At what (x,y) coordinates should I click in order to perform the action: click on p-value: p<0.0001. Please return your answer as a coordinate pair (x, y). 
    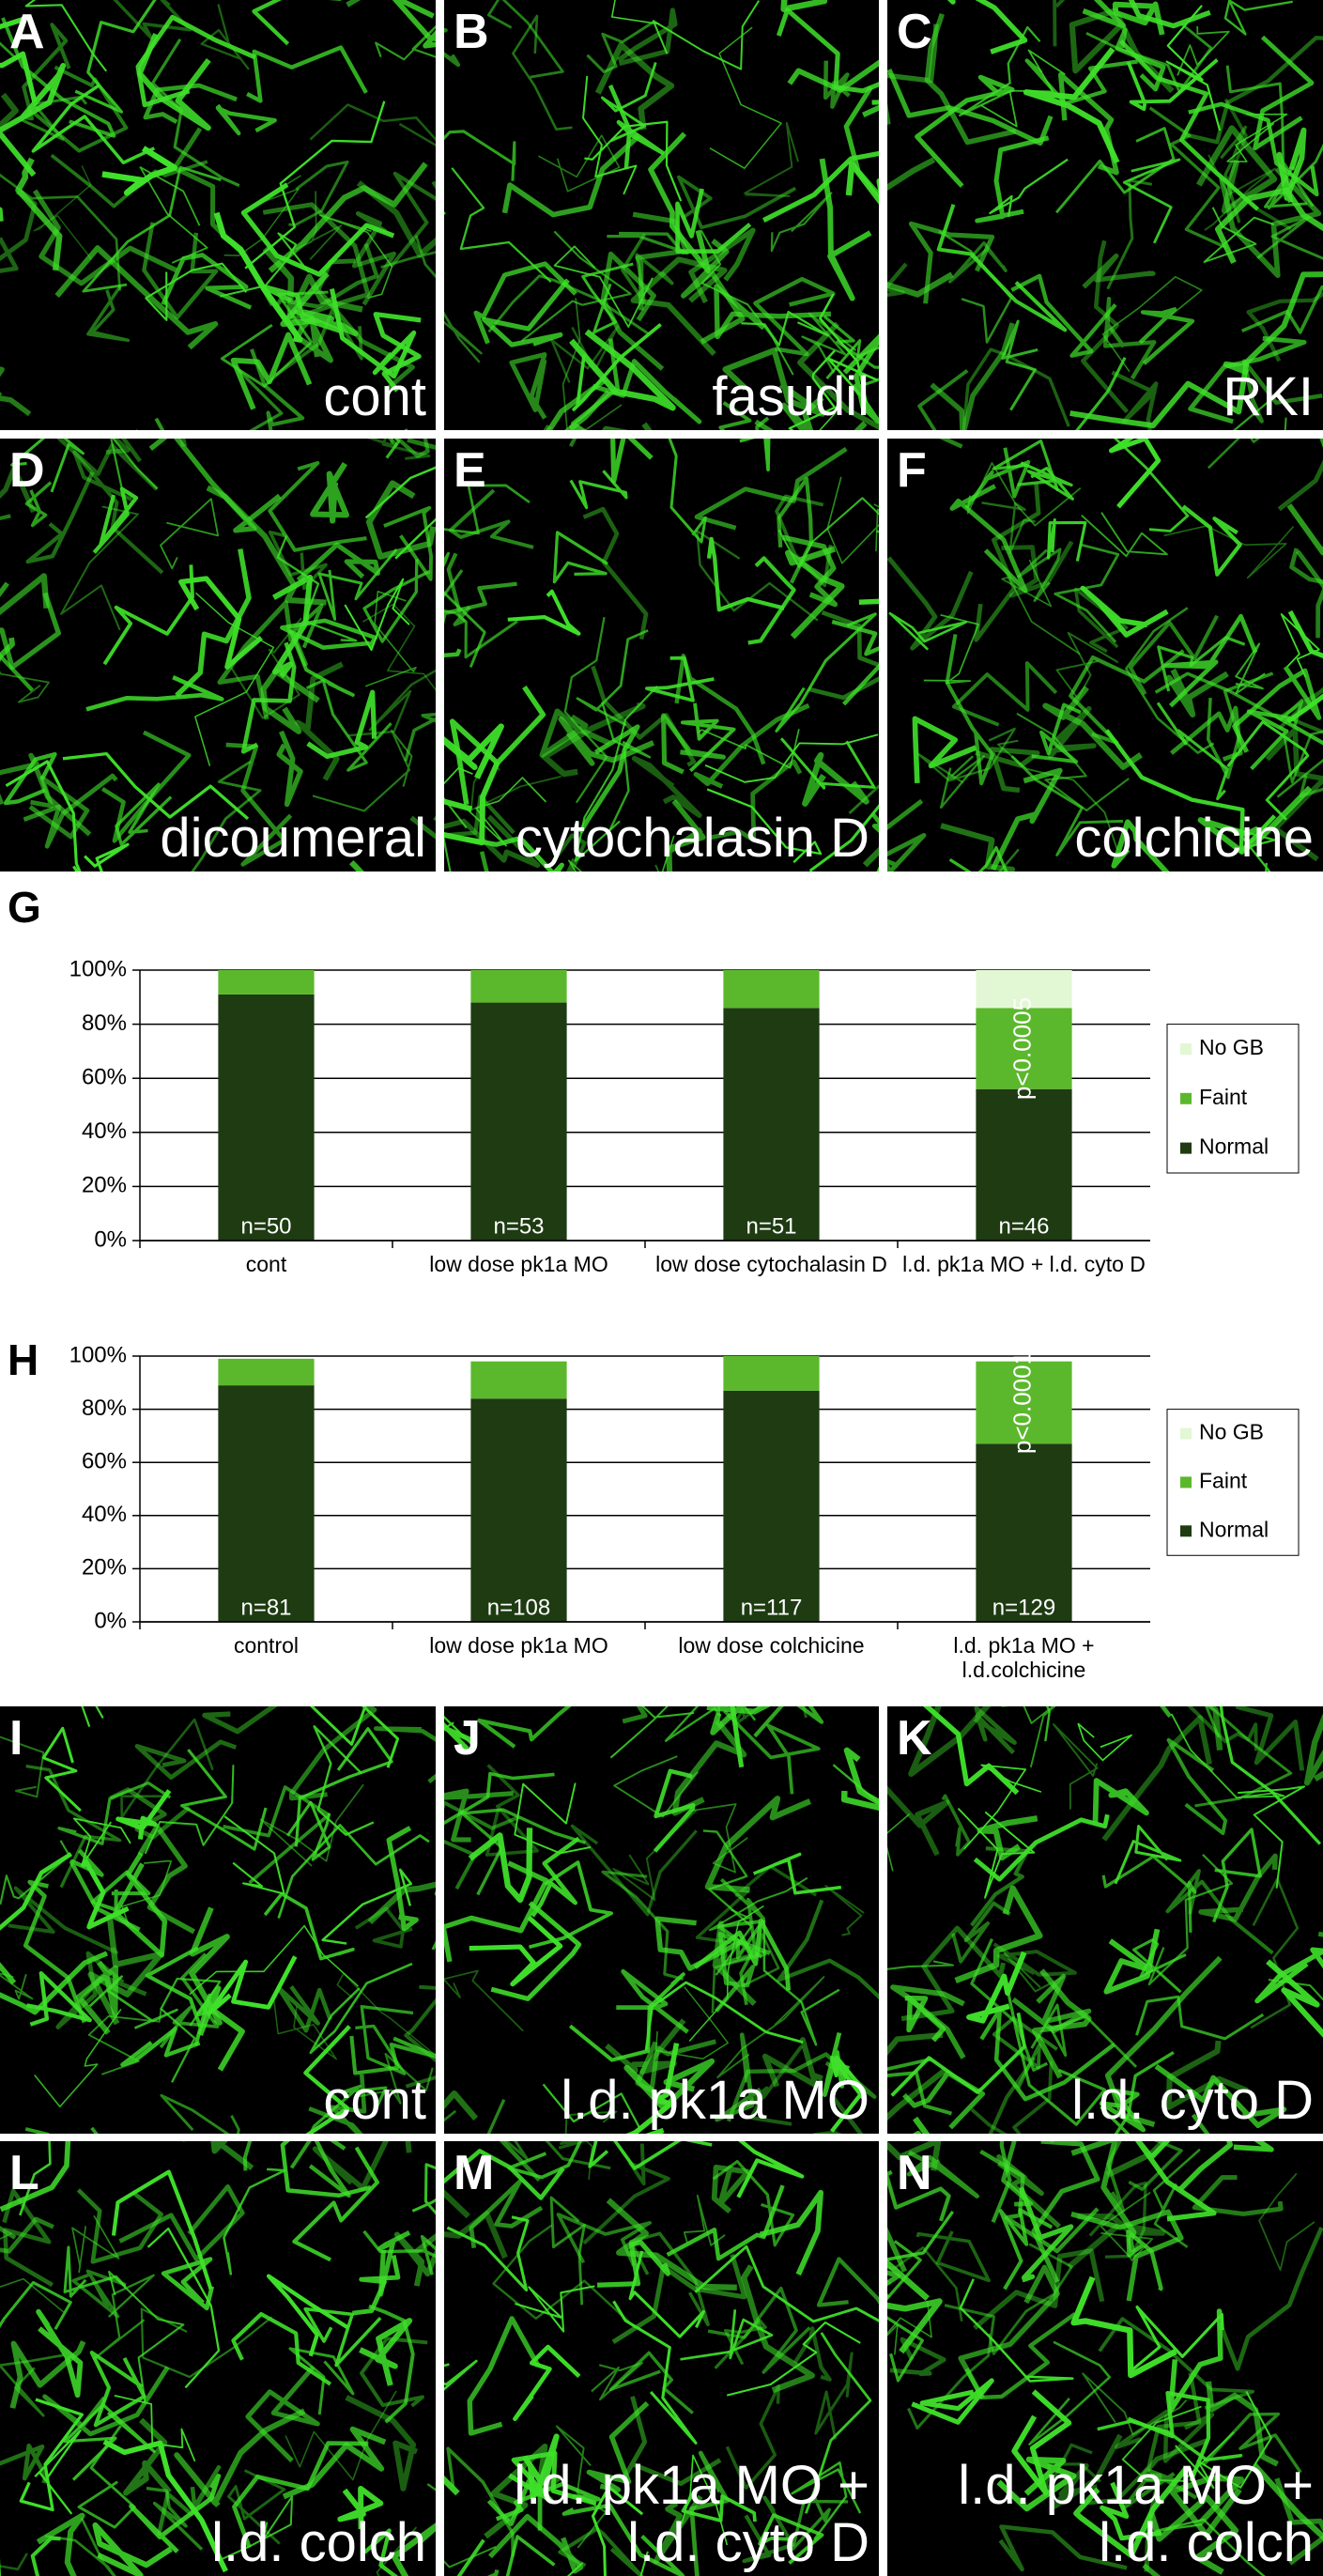
    Looking at the image, I should click on (1022, 1402).